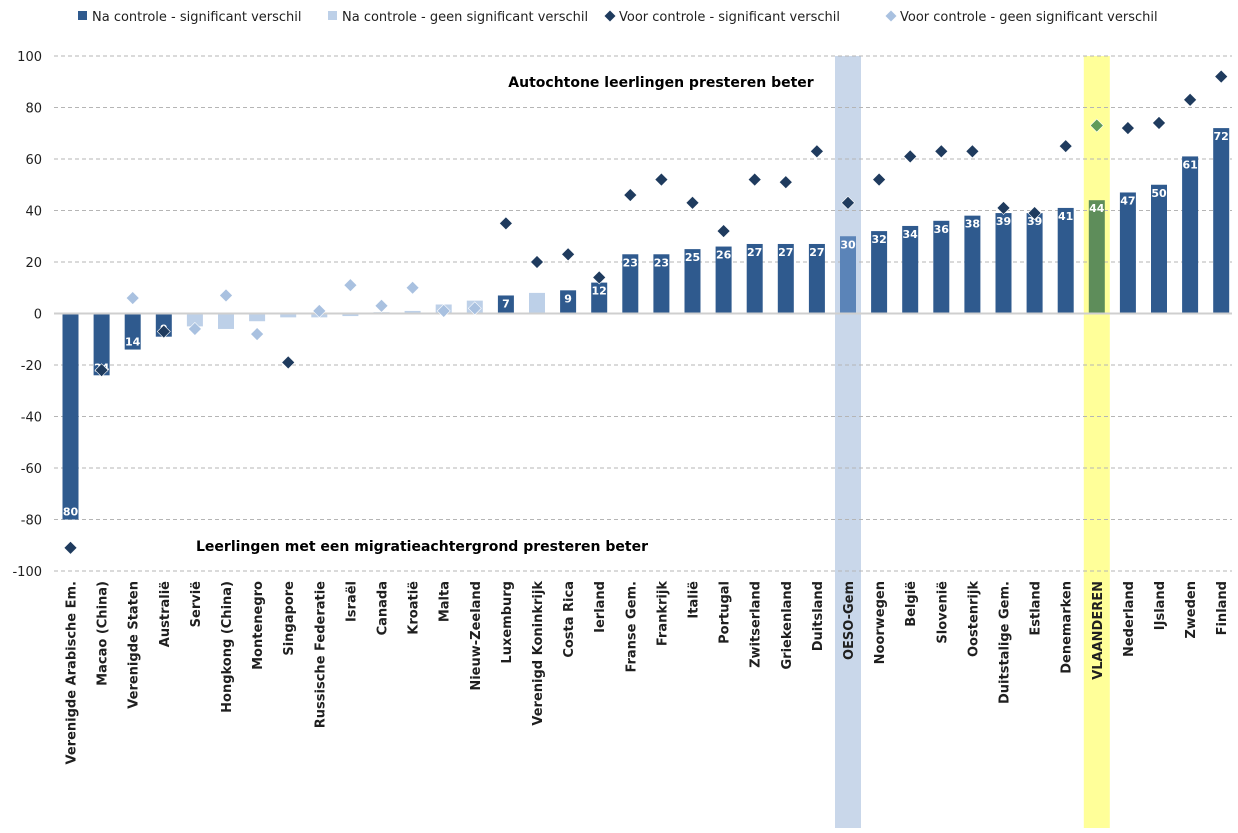 The width and height of the screenshot is (1238, 833). I want to click on y-tick-label: 40, so click(33, 212).